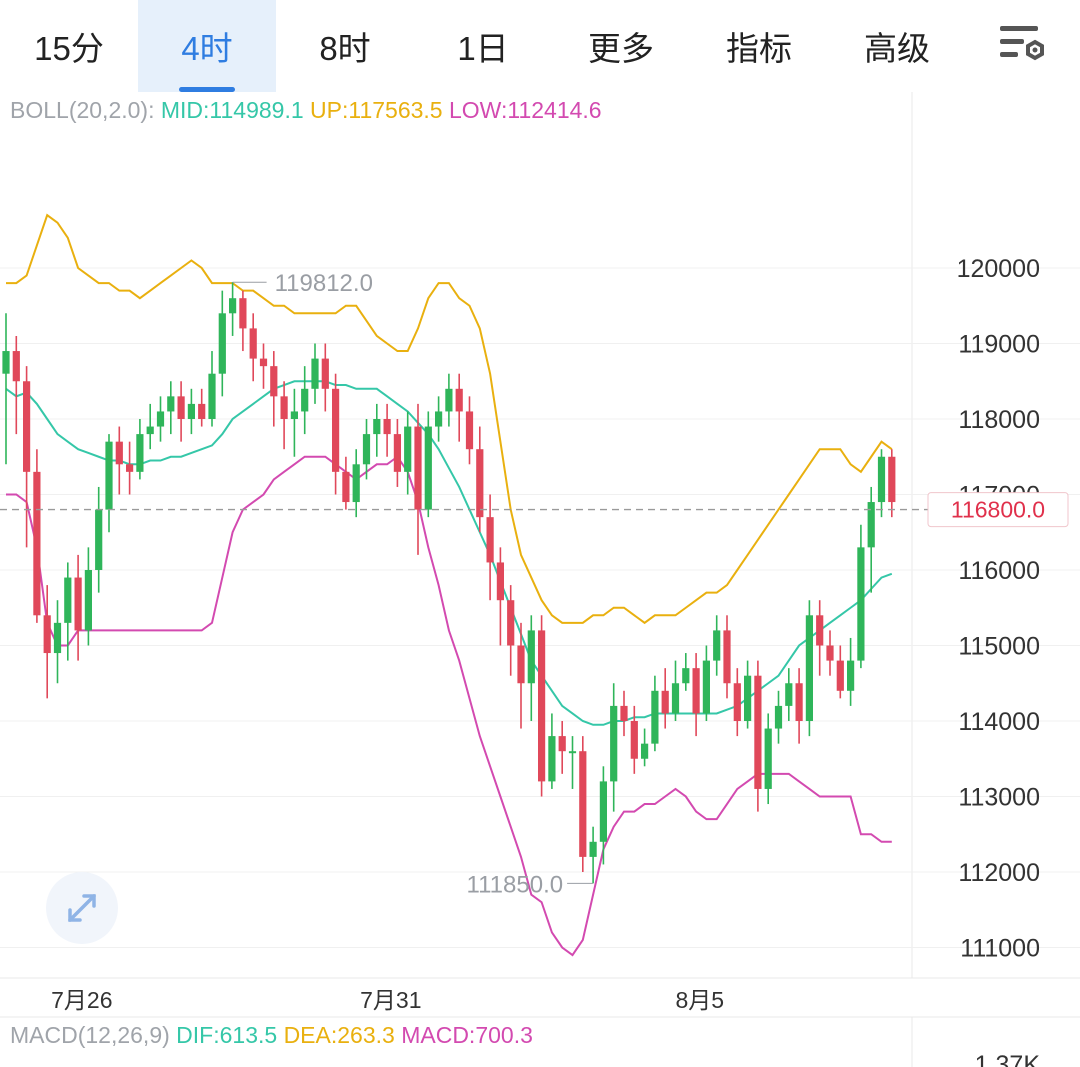 Image resolution: width=1080 pixels, height=1067 pixels. I want to click on tab-8h: 8时, so click(345, 46).